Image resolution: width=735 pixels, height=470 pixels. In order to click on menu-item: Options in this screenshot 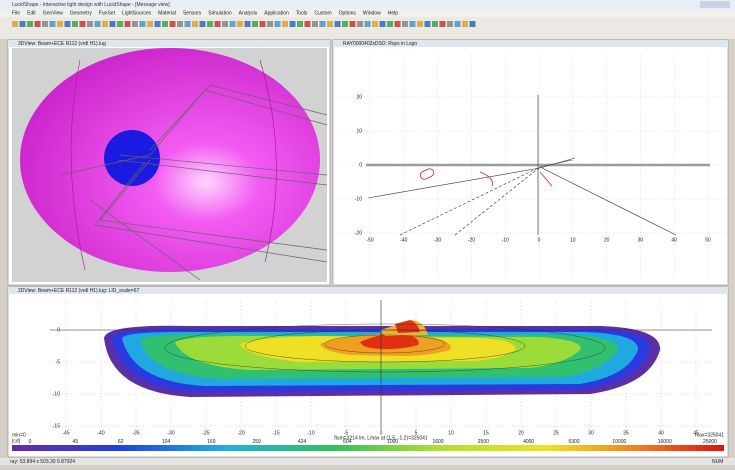, I will do `click(348, 13)`.